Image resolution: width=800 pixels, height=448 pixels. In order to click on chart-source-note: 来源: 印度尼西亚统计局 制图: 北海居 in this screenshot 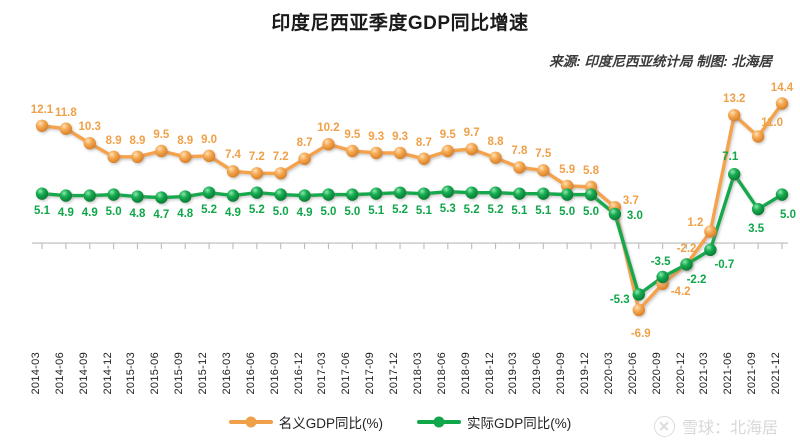, I will do `click(660, 61)`.